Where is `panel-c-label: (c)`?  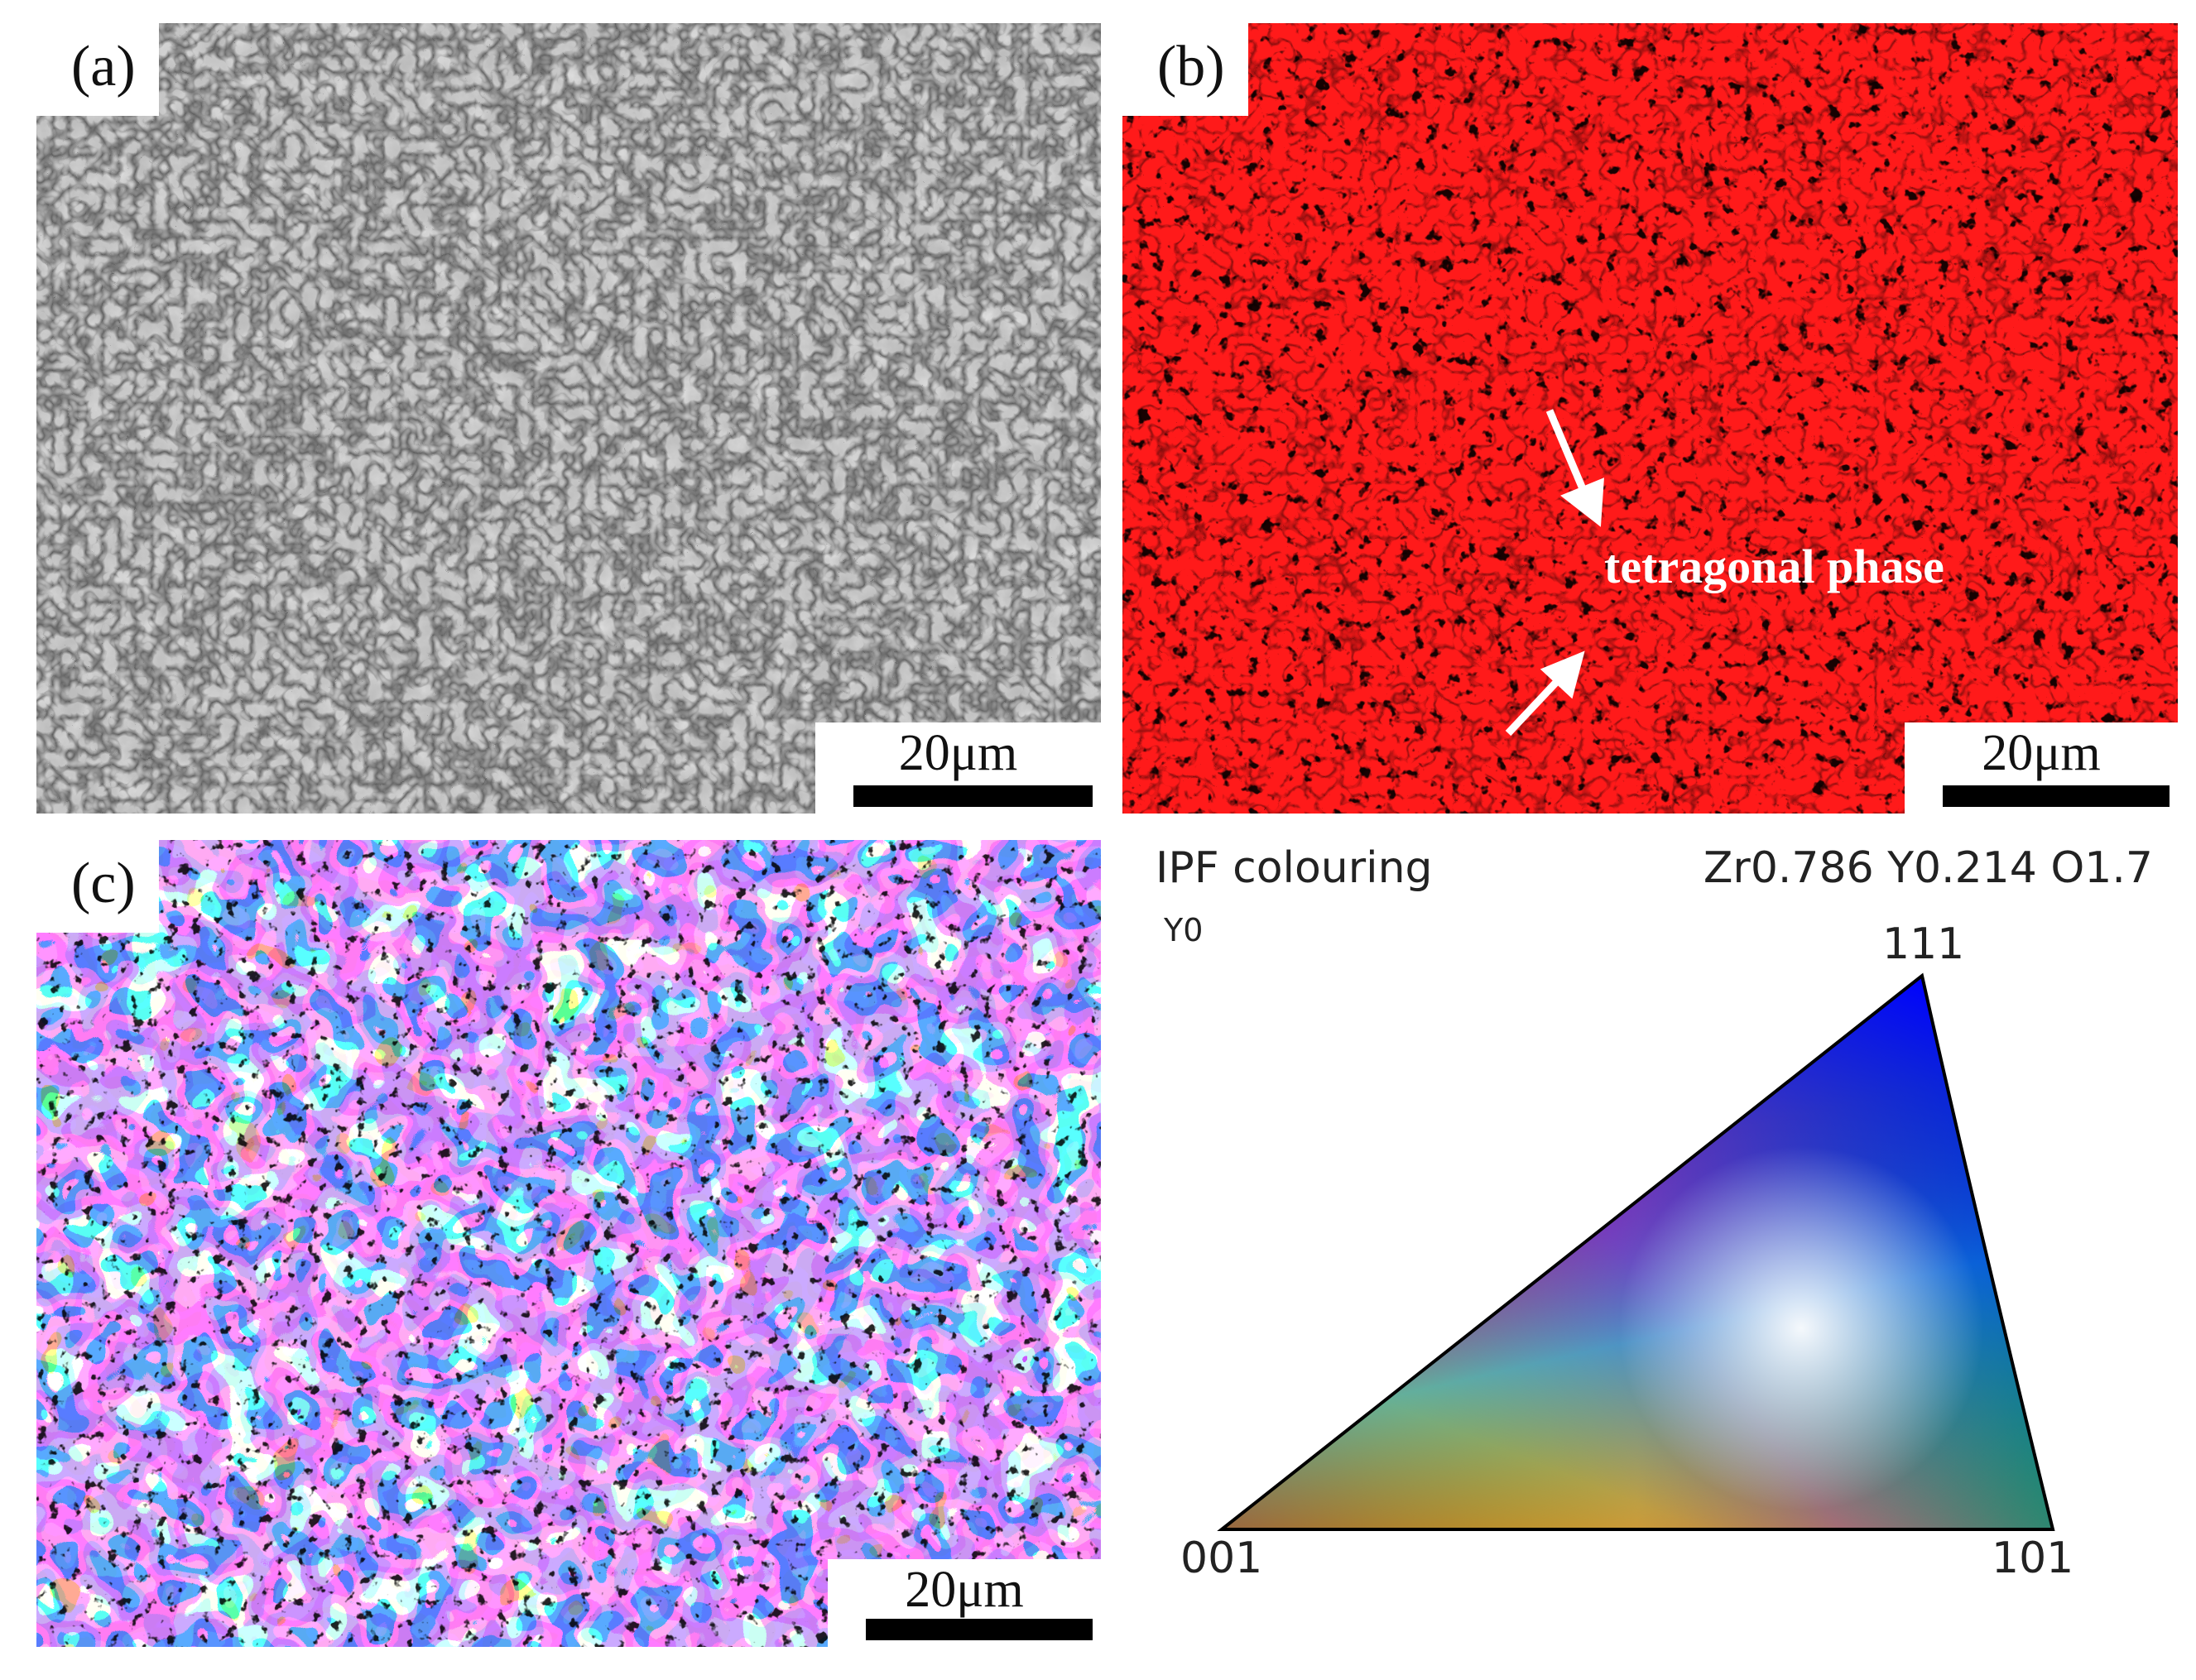 panel-c-label: (c) is located at coordinates (97, 886).